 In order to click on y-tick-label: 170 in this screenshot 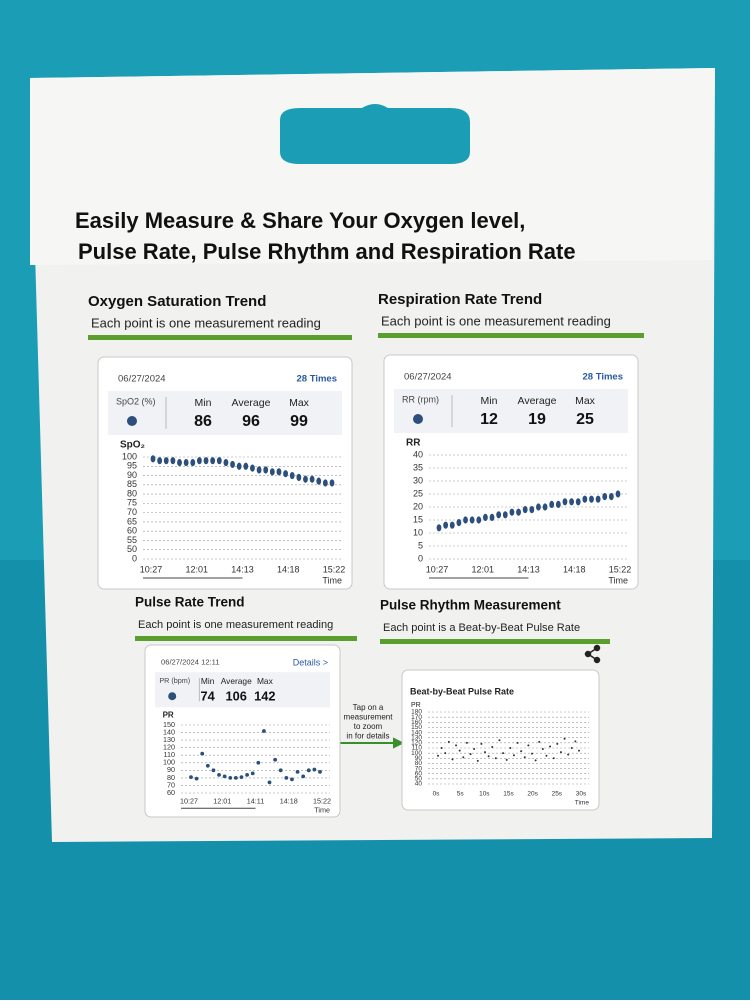, I will do `click(416, 717)`.